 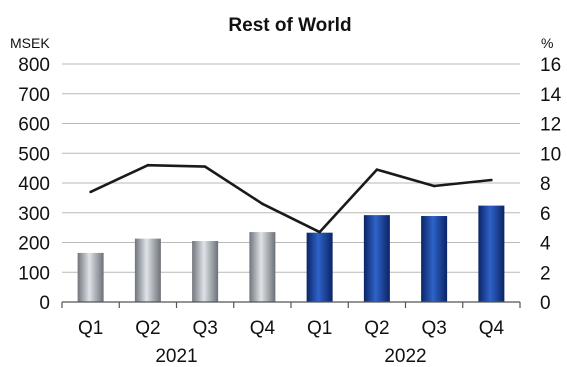 I want to click on right-tick-label: 16, so click(x=550, y=65).